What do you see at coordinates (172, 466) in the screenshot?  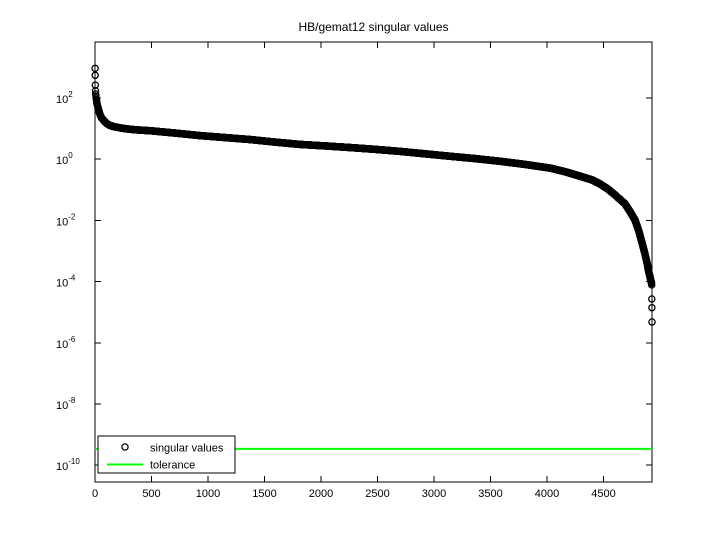 I see `legend-label-tolerance: tolerance` at bounding box center [172, 466].